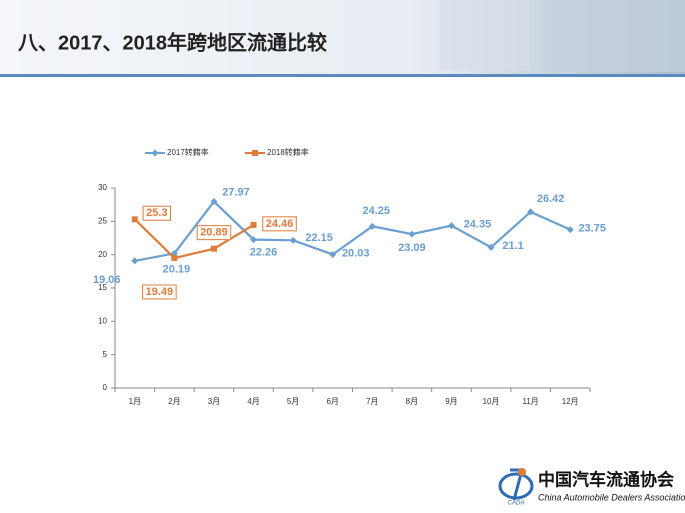 The width and height of the screenshot is (685, 513). Describe the element at coordinates (478, 225) in the screenshot. I see `data-label: 24.35` at that location.